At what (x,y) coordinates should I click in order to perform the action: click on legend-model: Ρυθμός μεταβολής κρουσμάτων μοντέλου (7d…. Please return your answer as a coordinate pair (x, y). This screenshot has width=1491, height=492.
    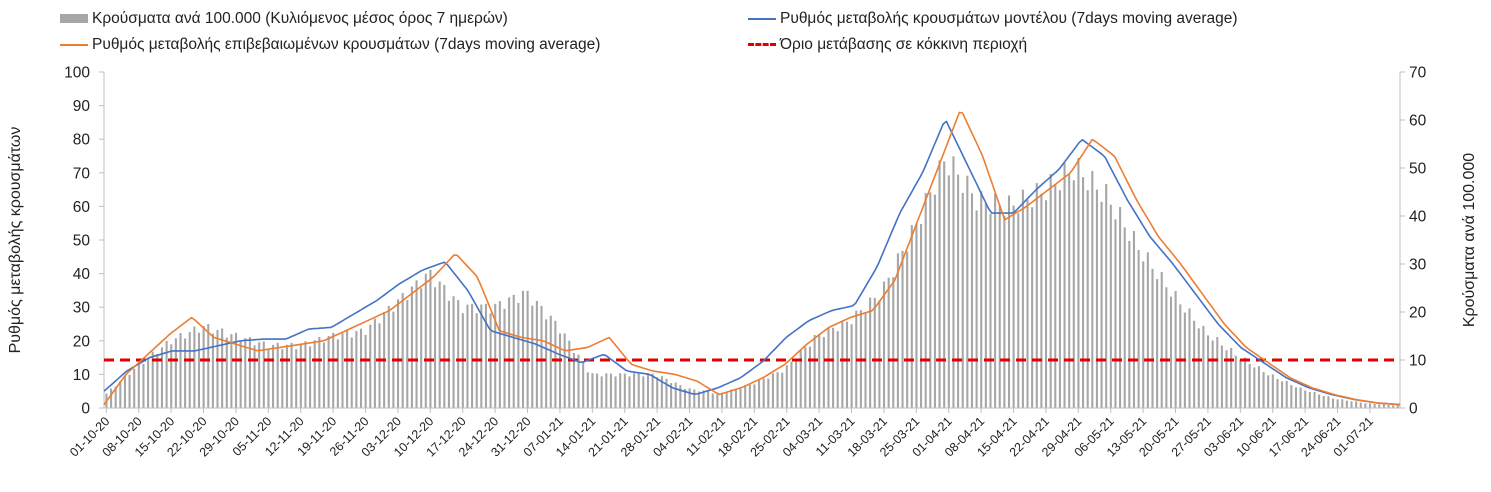
    Looking at the image, I should click on (993, 19).